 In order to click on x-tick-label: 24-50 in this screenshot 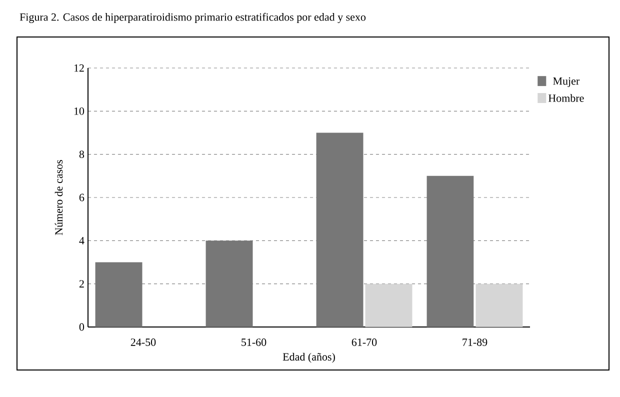, I will do `click(143, 342)`.